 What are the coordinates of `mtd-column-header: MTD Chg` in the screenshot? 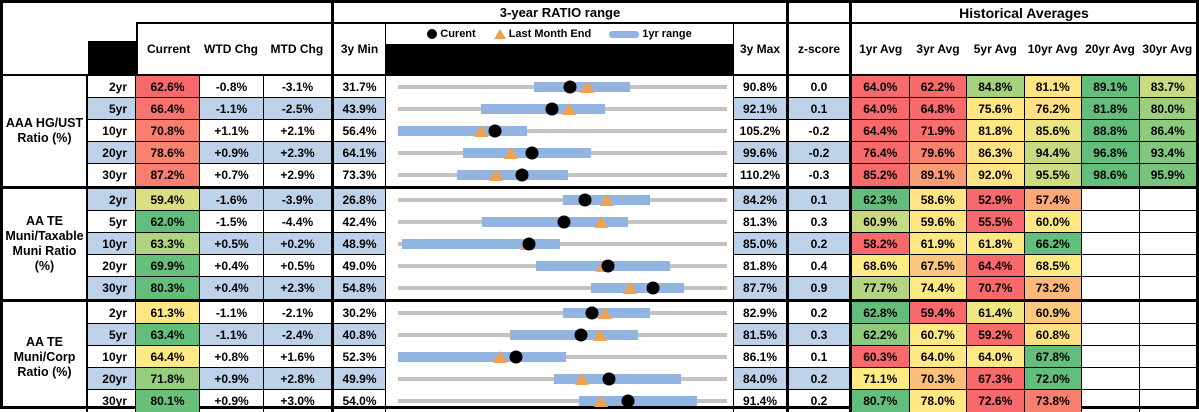 It's located at (297, 49).